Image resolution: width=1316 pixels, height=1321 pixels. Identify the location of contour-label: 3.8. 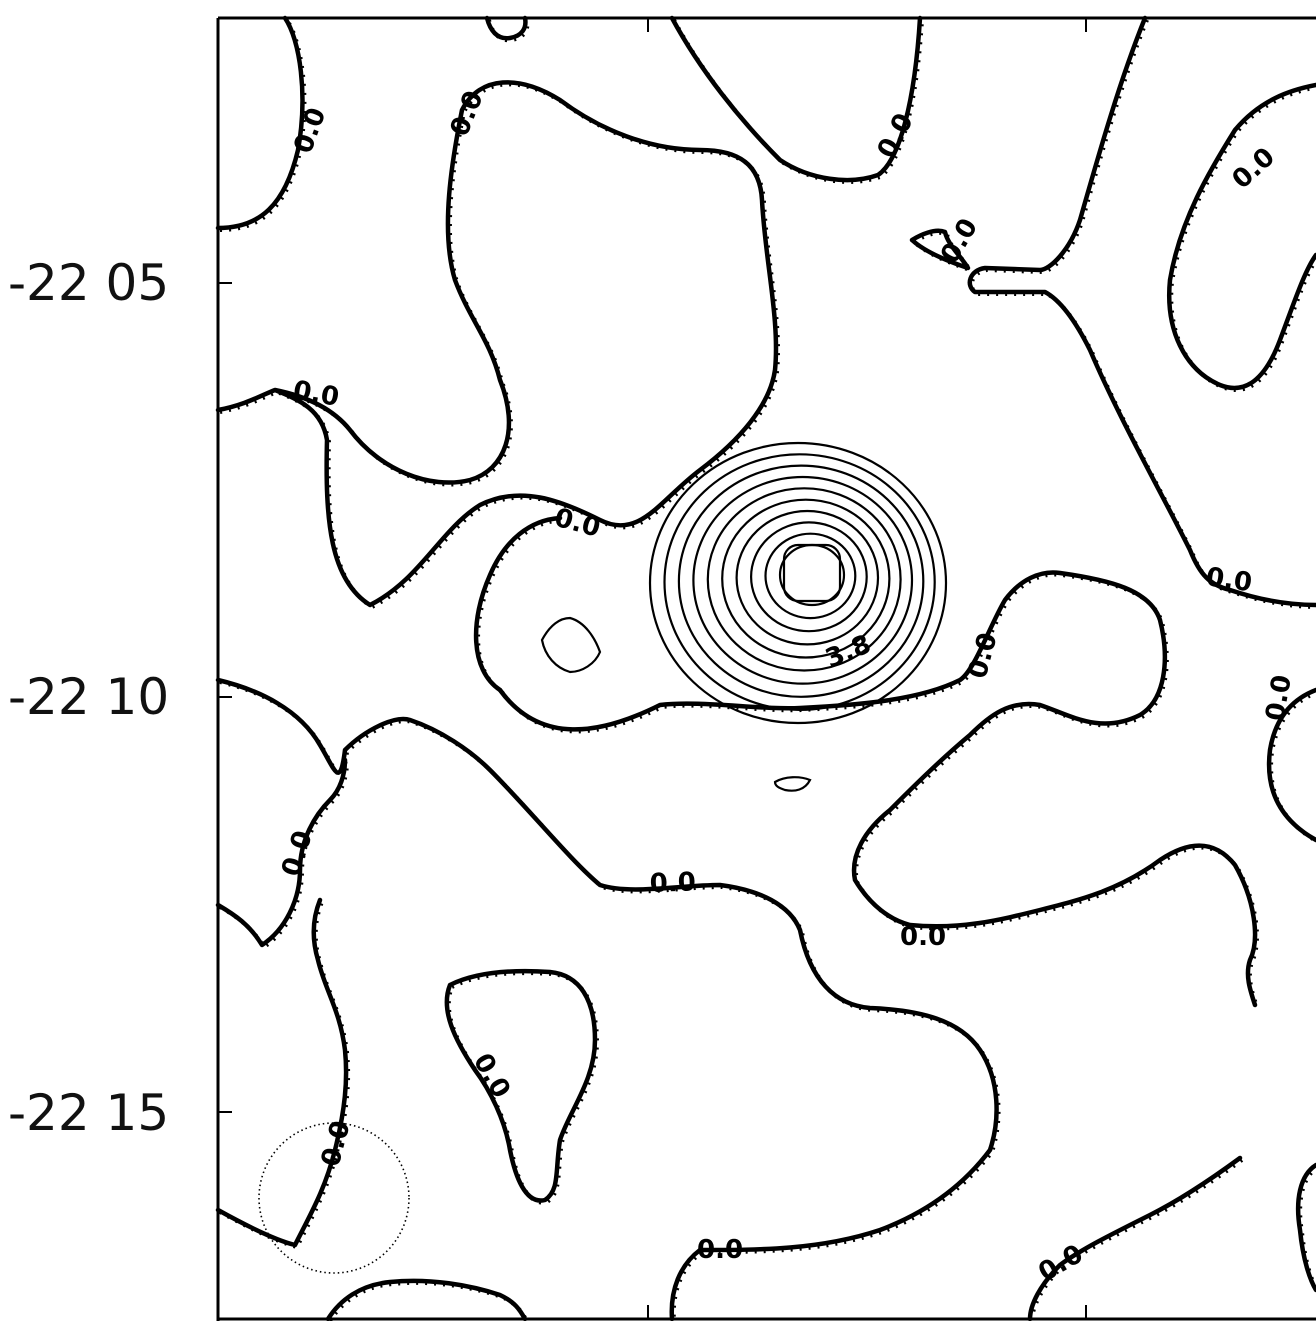
(848, 651).